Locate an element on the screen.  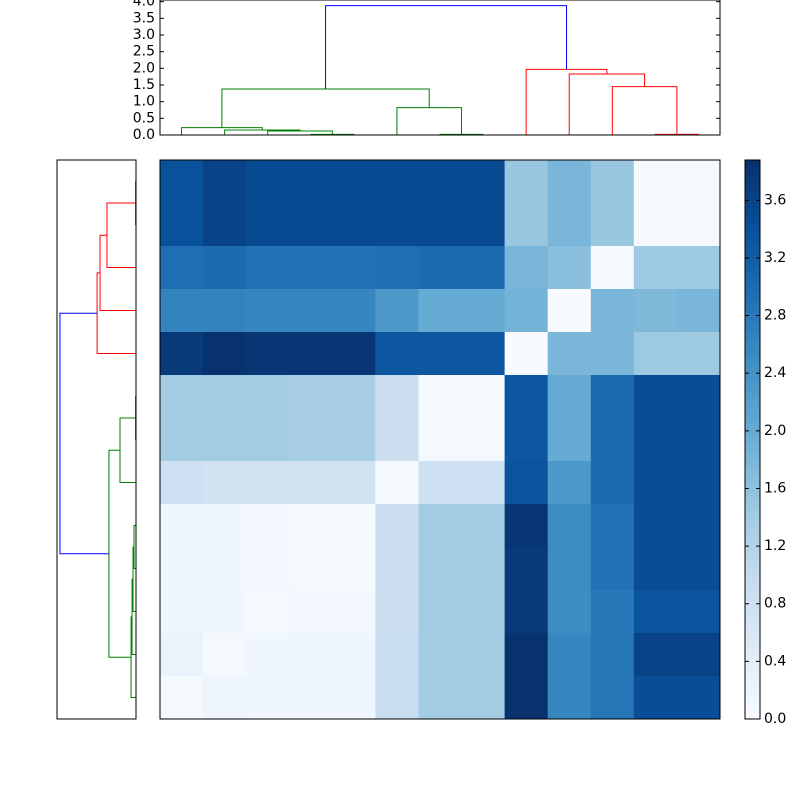
colorbar-tick-label: 2.4 is located at coordinates (775, 373).